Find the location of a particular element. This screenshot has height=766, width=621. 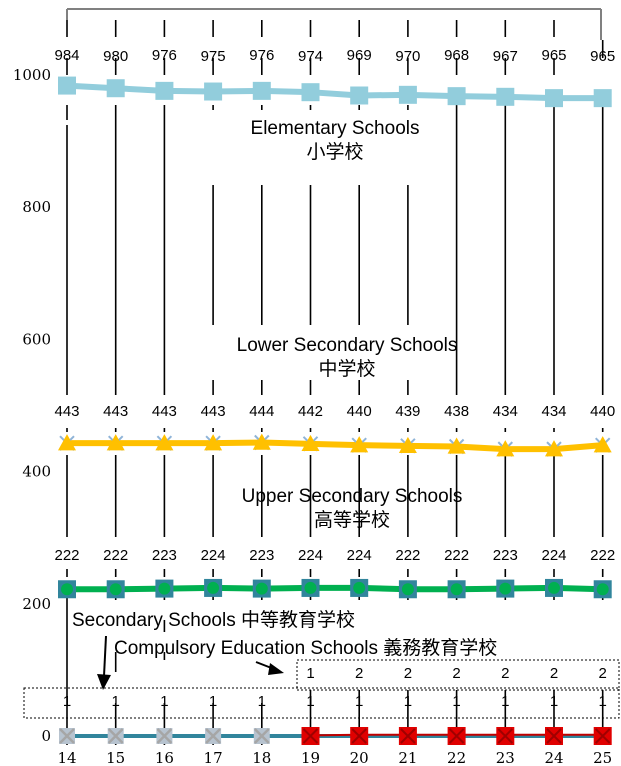

plot-frame is located at coordinates (334, 24).